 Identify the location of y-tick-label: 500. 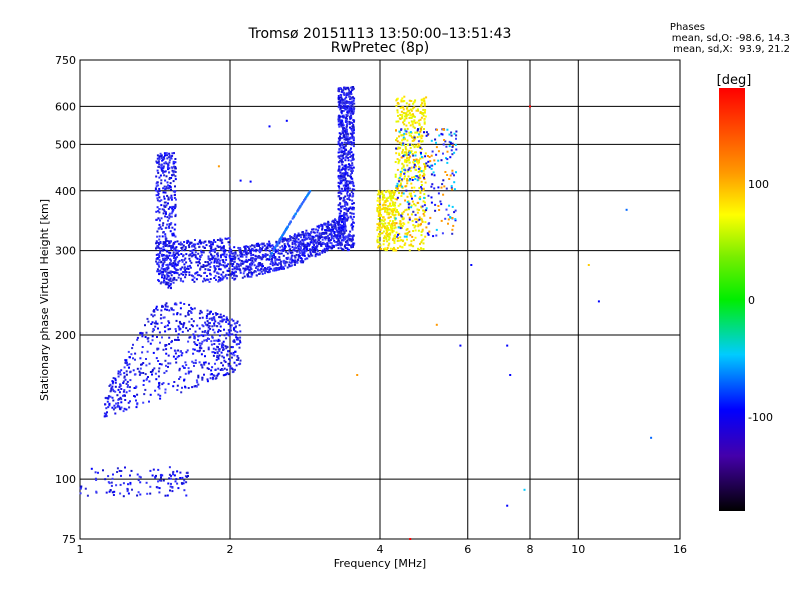
(65, 144).